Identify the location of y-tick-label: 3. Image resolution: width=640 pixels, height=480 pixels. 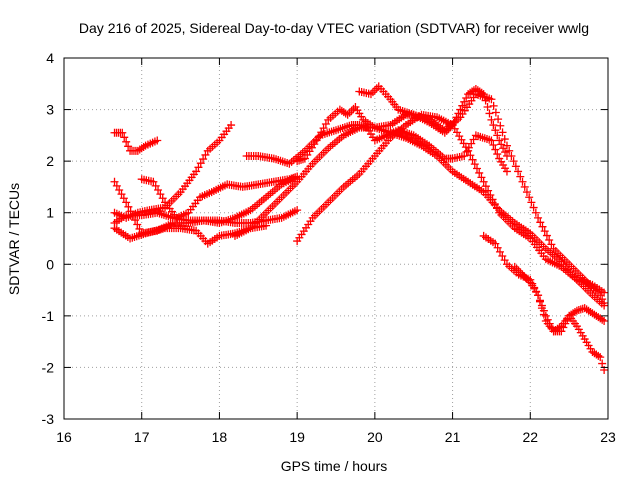
(50, 110).